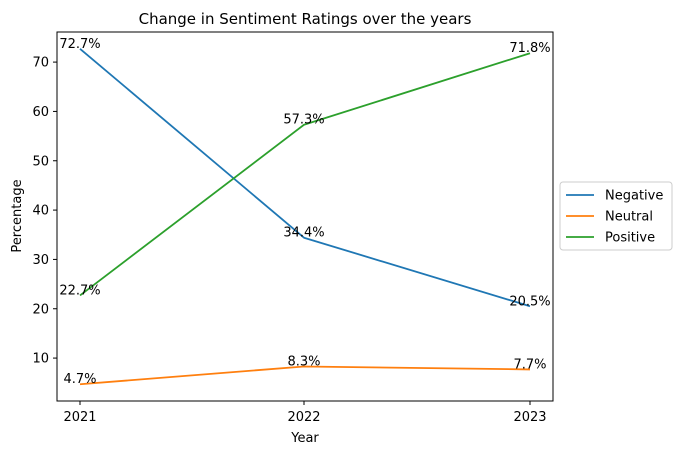 Image resolution: width=682 pixels, height=455 pixels. I want to click on y-tick-label: 50, so click(40, 161).